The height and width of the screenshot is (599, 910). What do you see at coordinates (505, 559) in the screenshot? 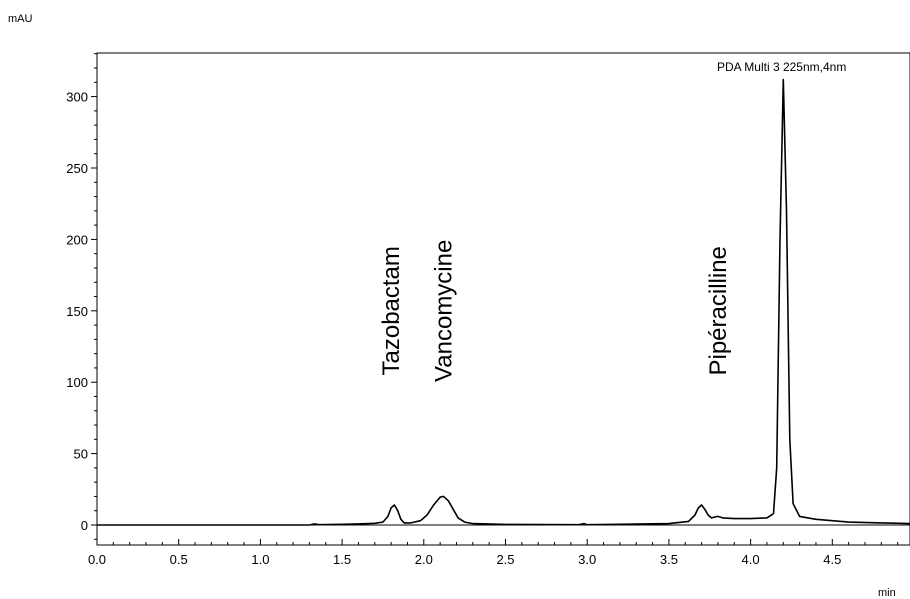
I see `x-tick-label: 2.5` at bounding box center [505, 559].